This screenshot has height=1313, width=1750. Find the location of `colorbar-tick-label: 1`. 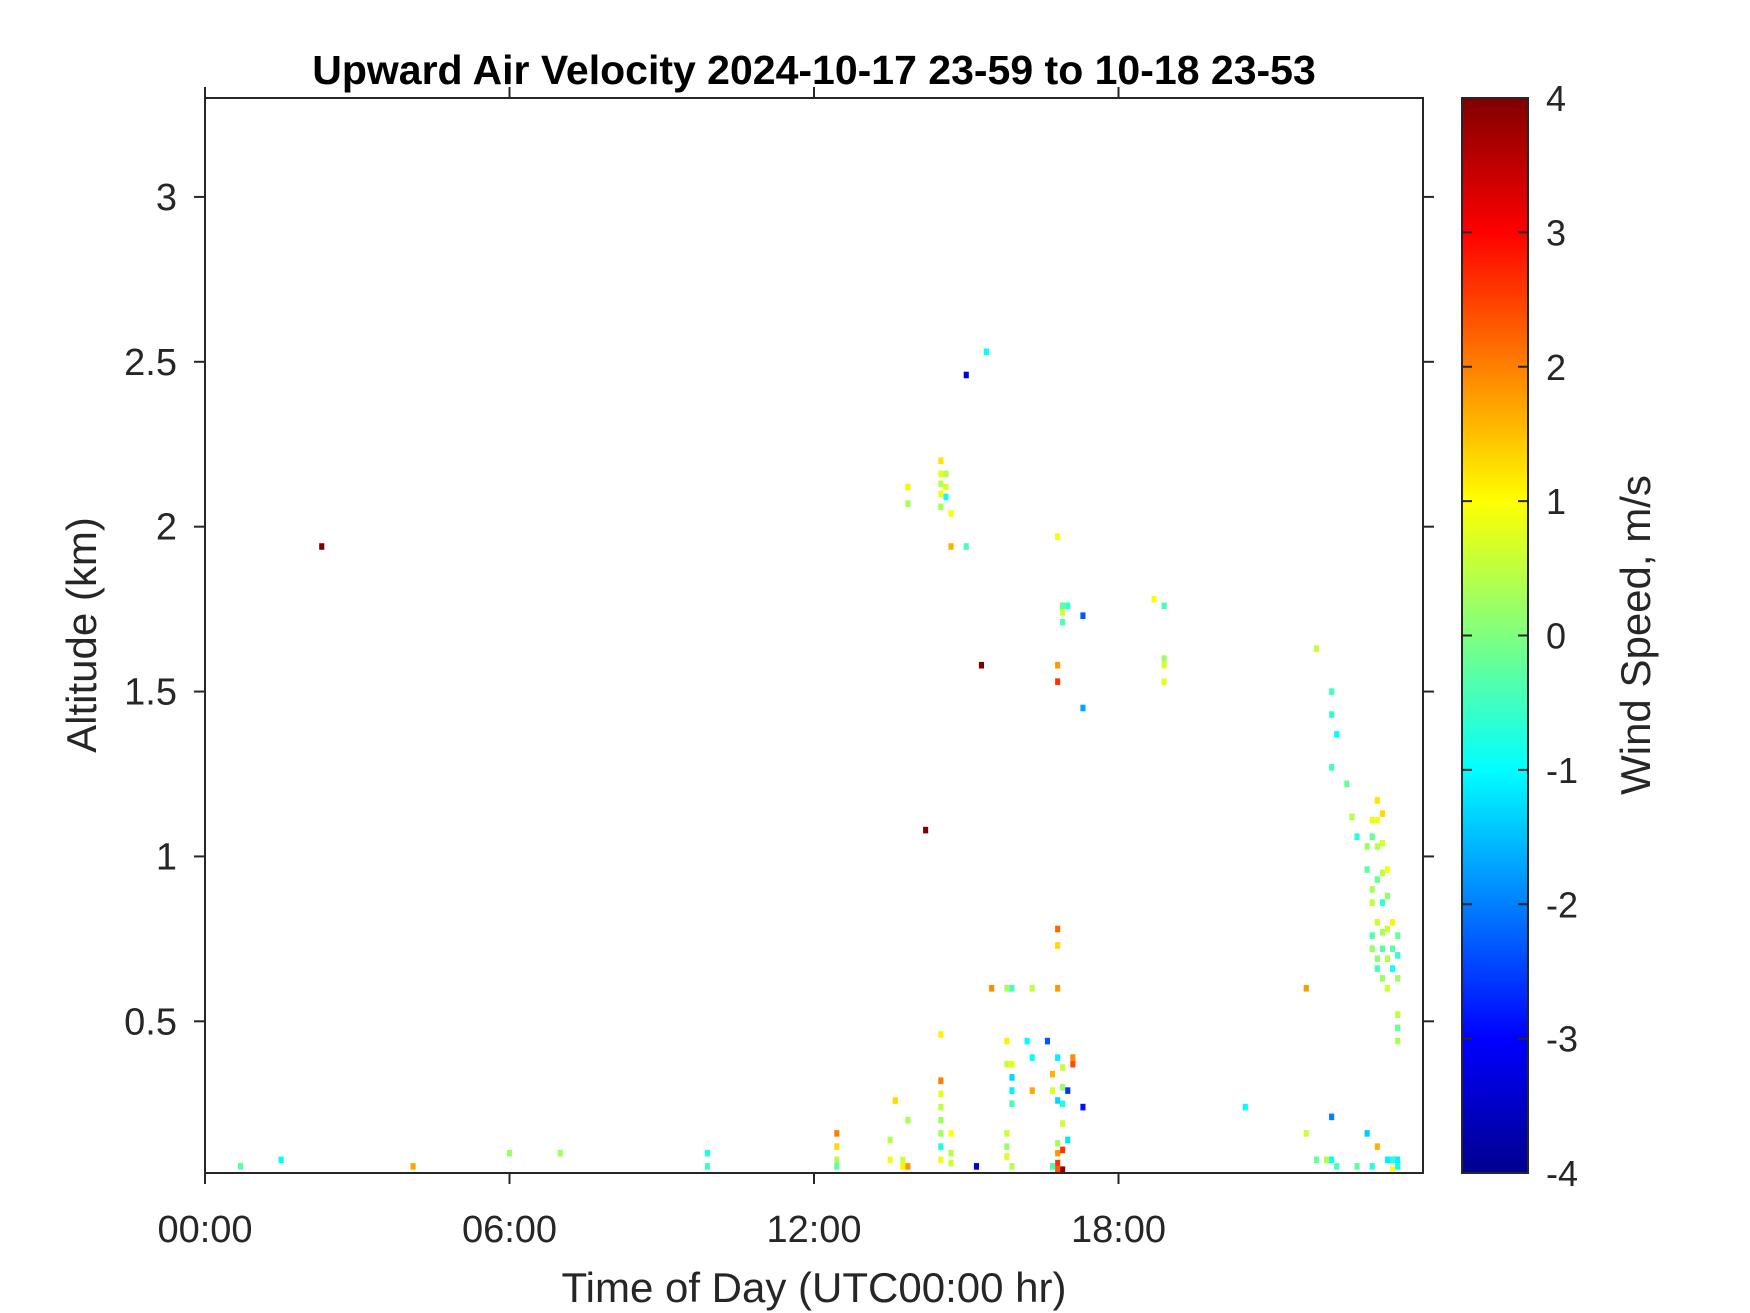

colorbar-tick-label: 1 is located at coordinates (1556, 501).